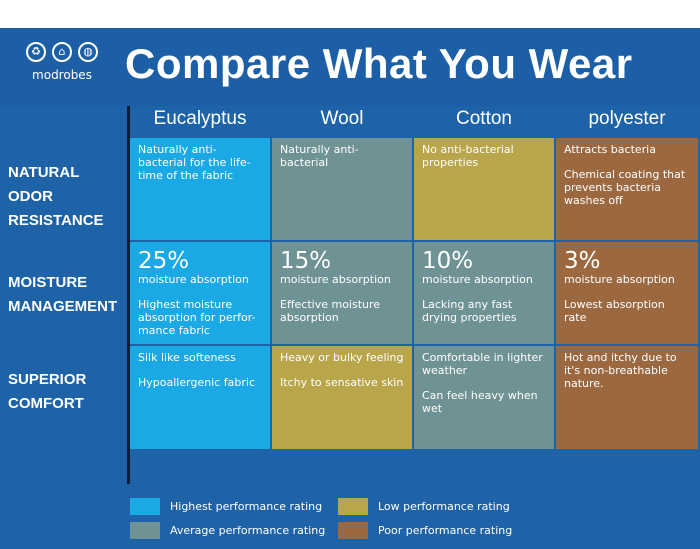  I want to click on legend-swatch-poor, so click(353, 530).